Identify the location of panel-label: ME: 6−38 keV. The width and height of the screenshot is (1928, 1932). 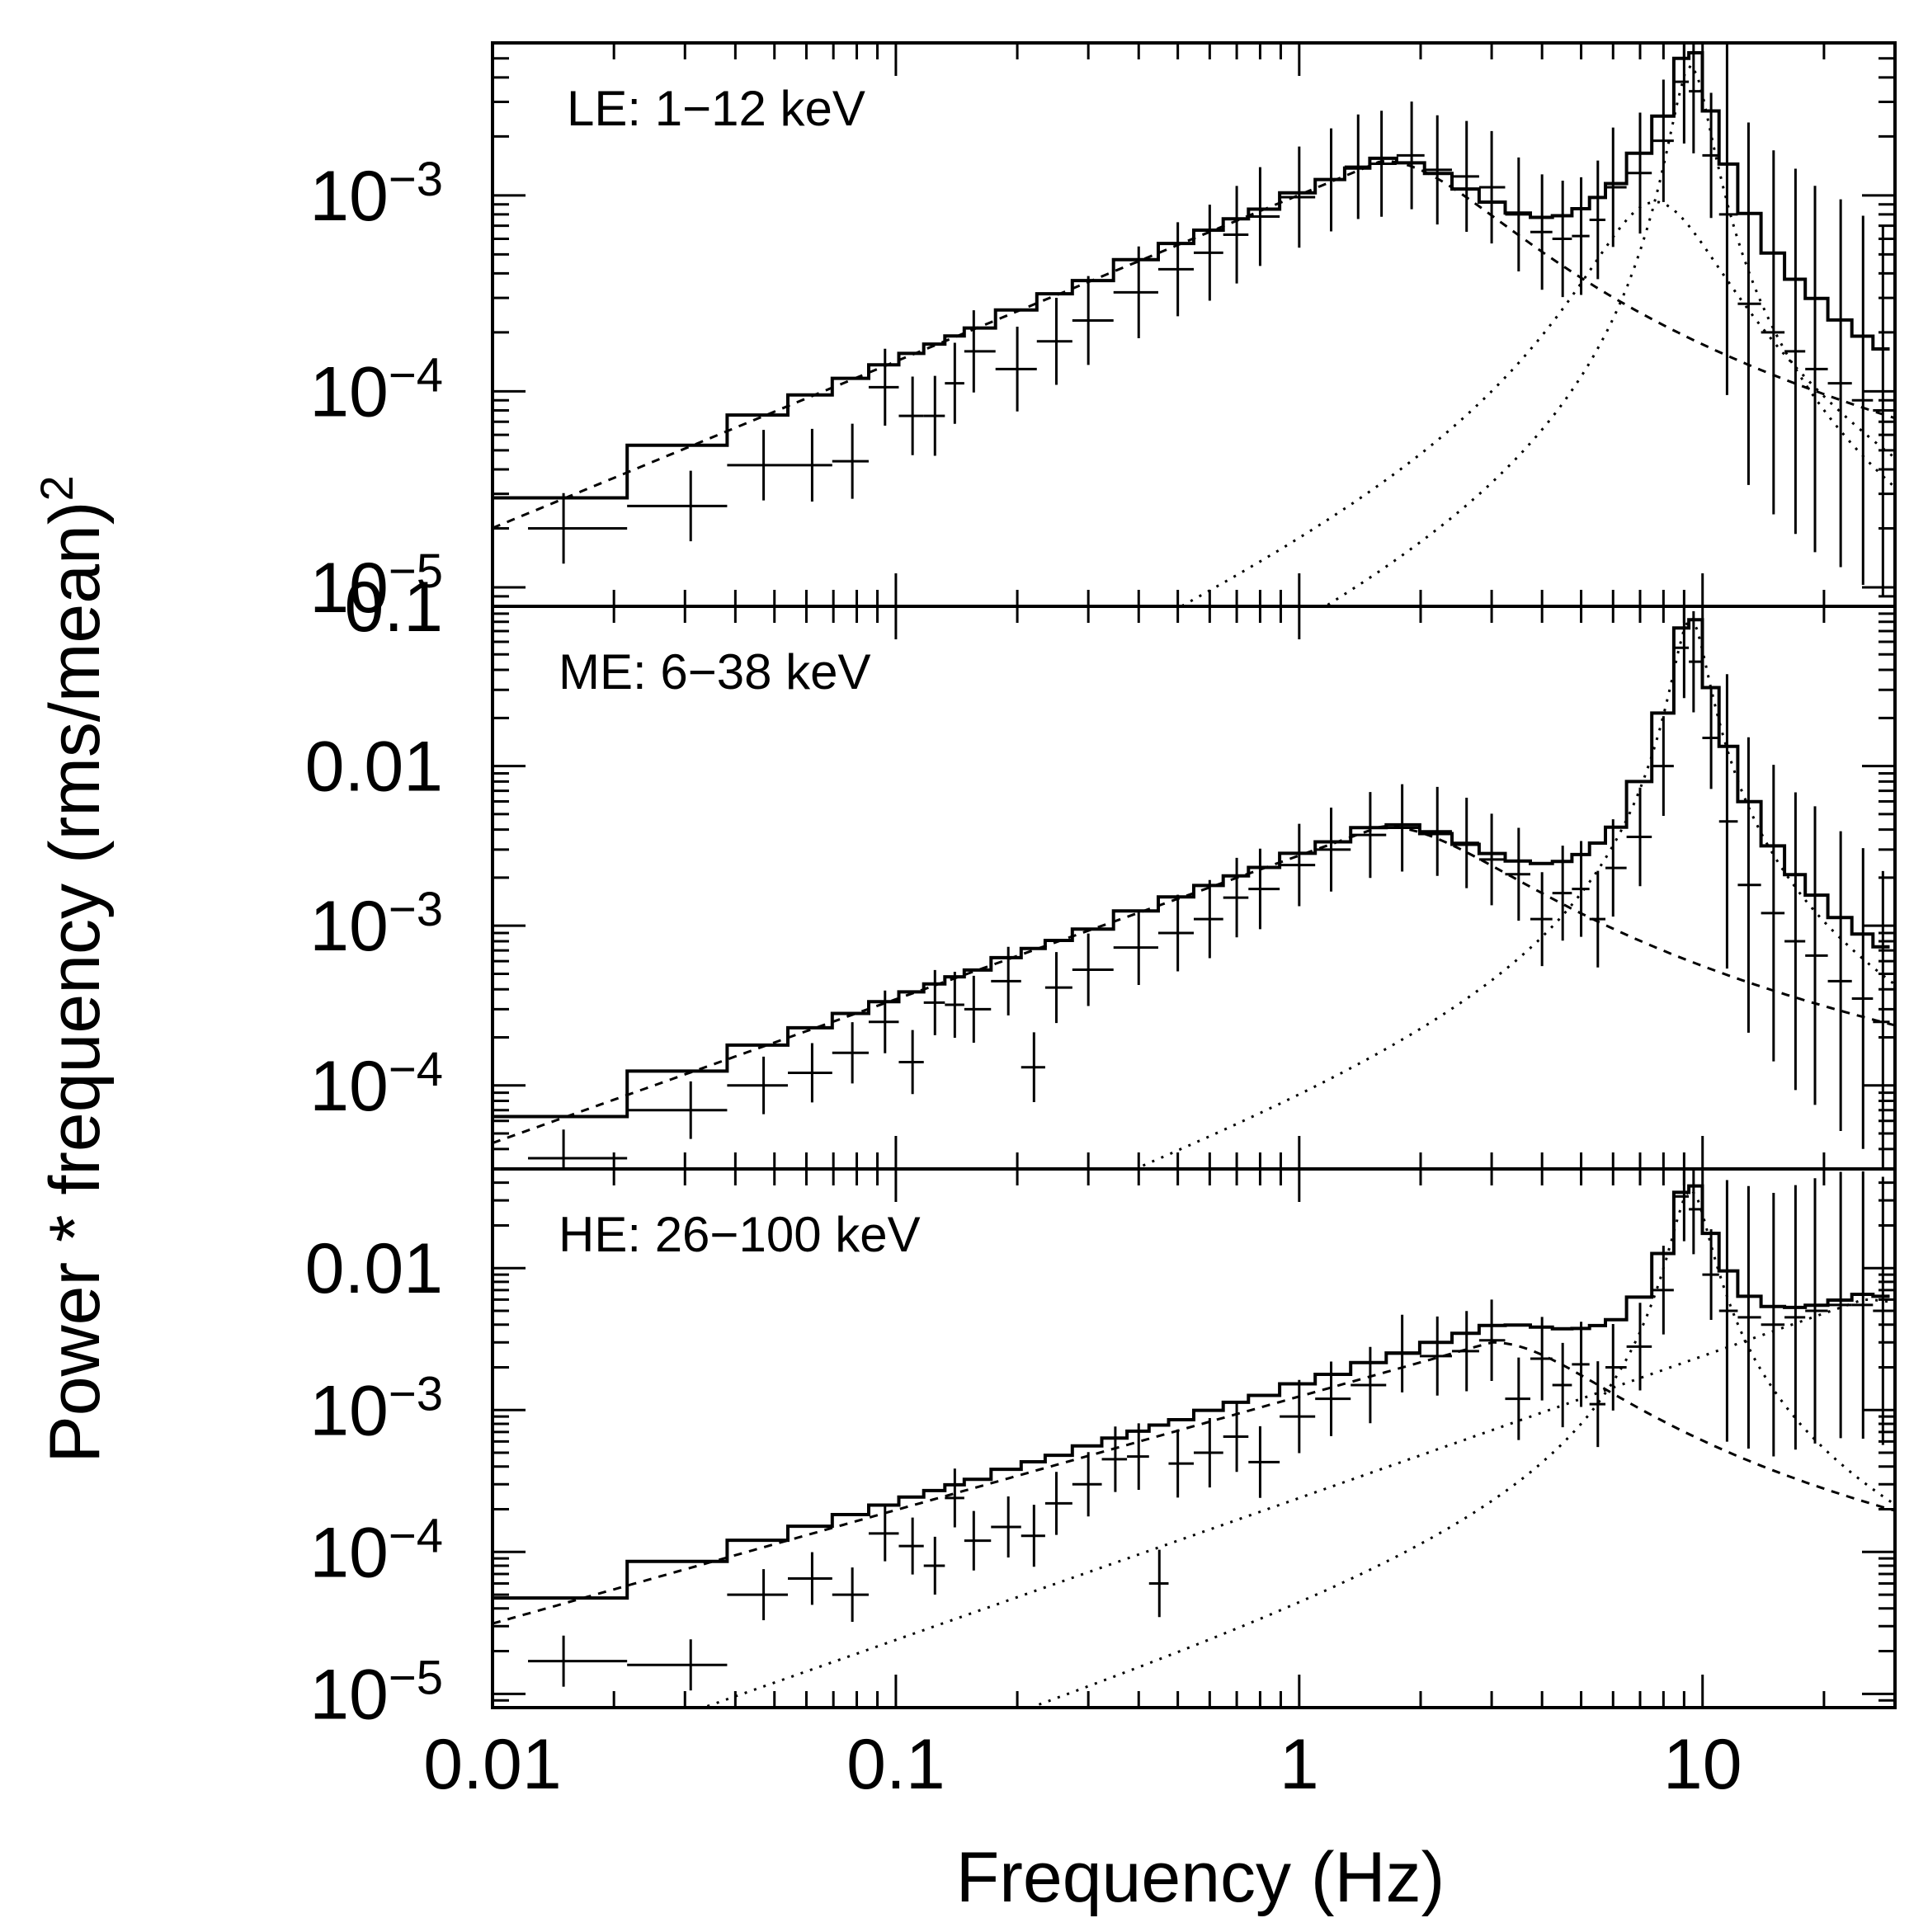
(715, 672).